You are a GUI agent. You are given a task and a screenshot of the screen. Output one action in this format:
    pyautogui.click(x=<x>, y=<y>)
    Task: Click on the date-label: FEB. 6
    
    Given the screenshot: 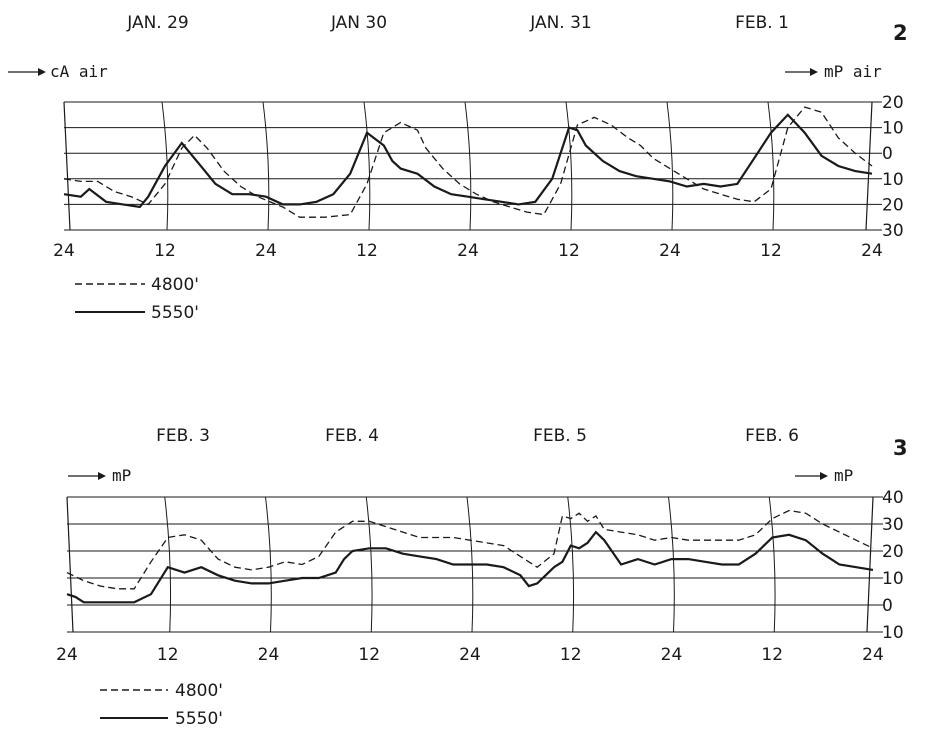 What is the action you would take?
    pyautogui.click(x=772, y=436)
    